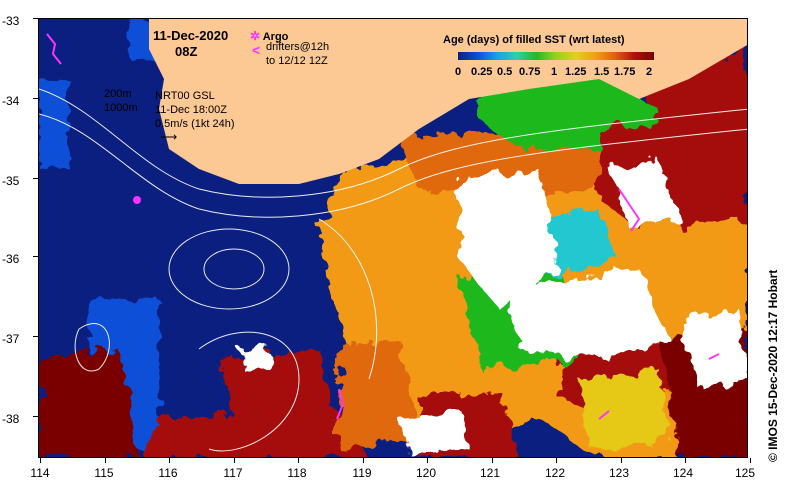 Image resolution: width=790 pixels, height=492 pixels. I want to click on vector-scale-label: 0.5m/s (1kt 24h), so click(195, 124).